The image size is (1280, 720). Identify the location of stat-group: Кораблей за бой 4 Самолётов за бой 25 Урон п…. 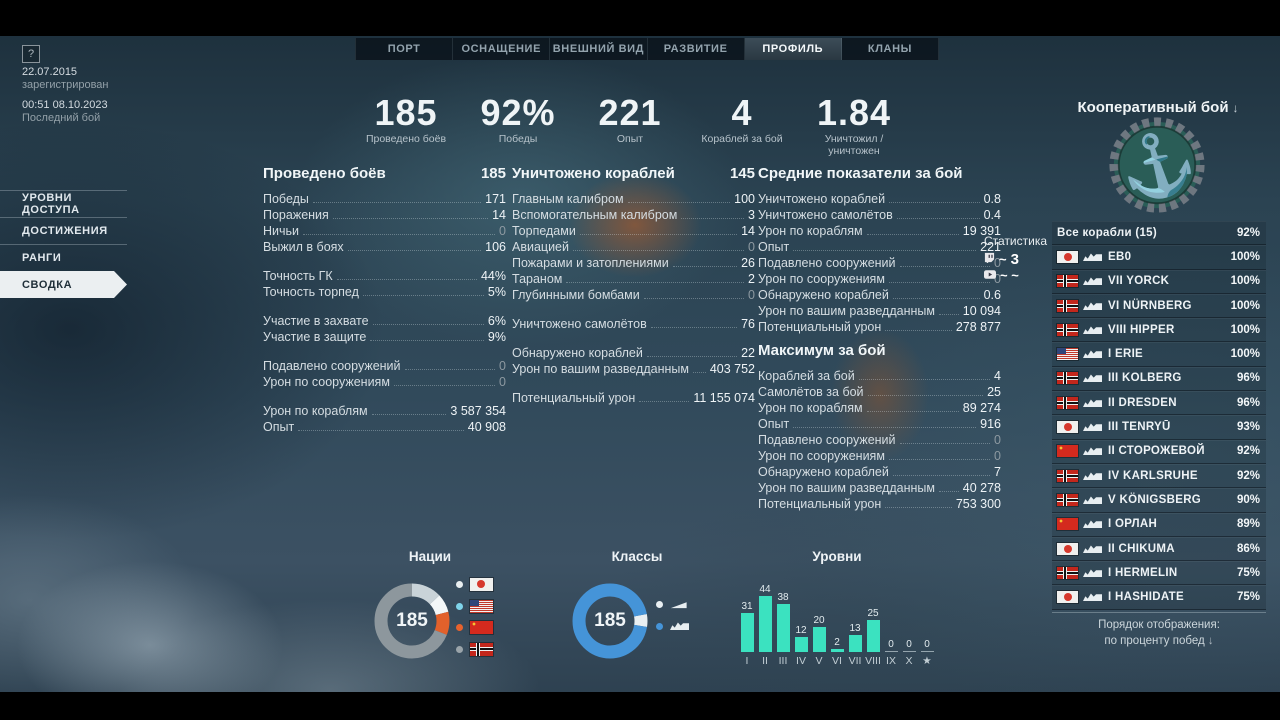
(879, 440).